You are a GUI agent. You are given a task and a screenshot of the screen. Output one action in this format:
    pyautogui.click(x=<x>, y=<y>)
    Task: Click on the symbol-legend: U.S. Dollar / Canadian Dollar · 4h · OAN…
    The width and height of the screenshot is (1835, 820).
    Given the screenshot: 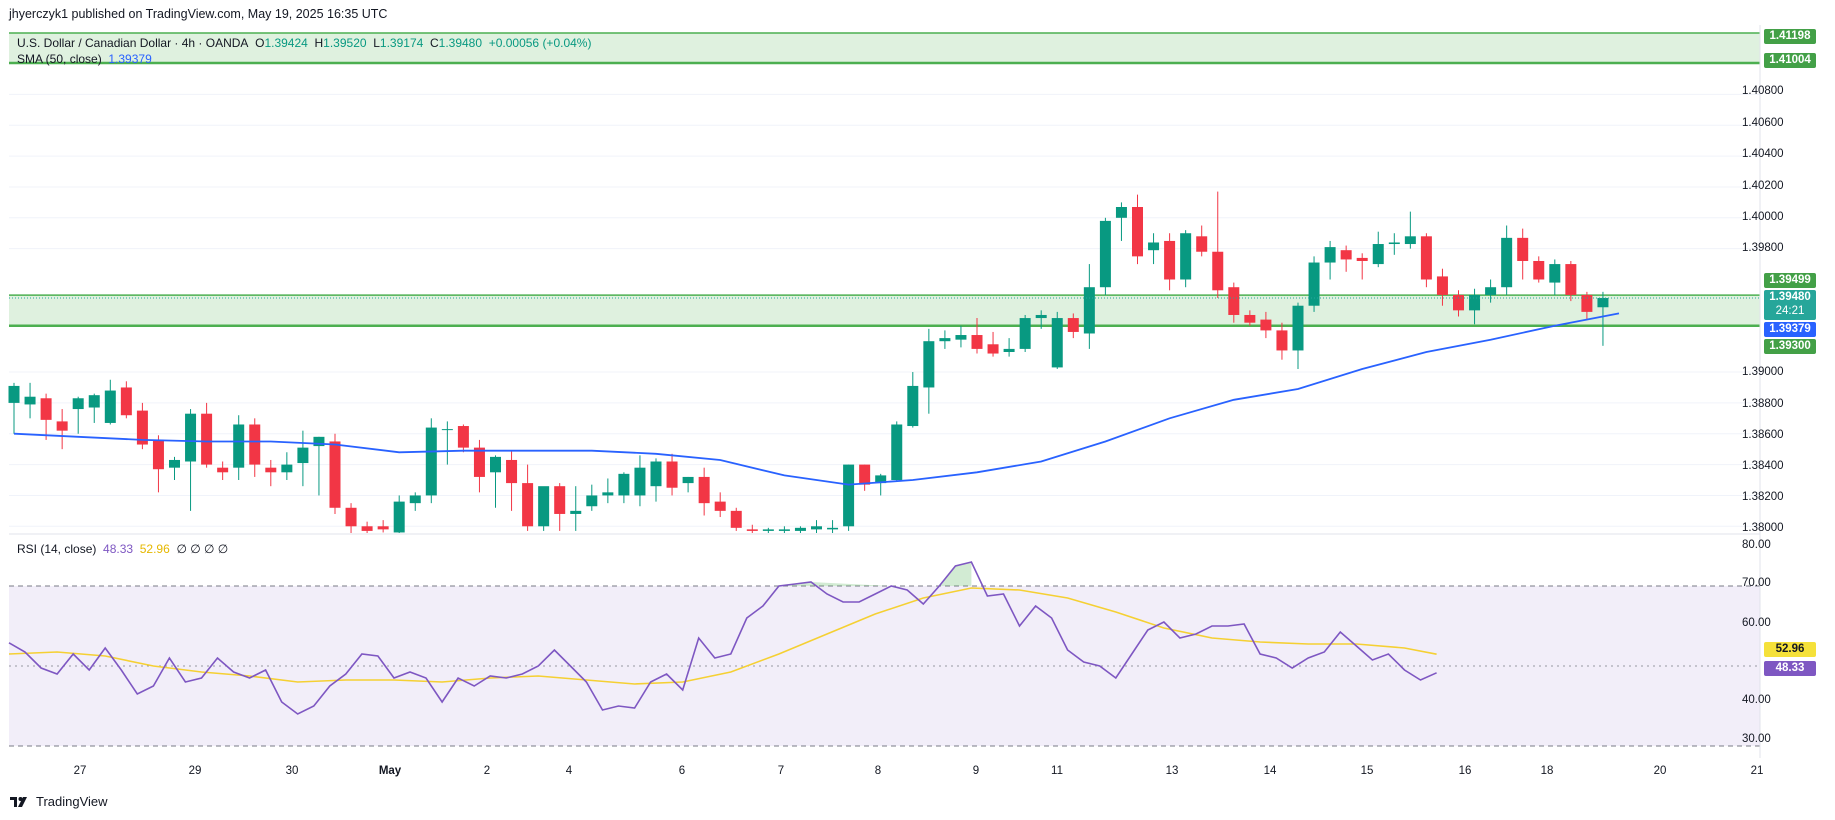 What is the action you would take?
    pyautogui.click(x=304, y=43)
    